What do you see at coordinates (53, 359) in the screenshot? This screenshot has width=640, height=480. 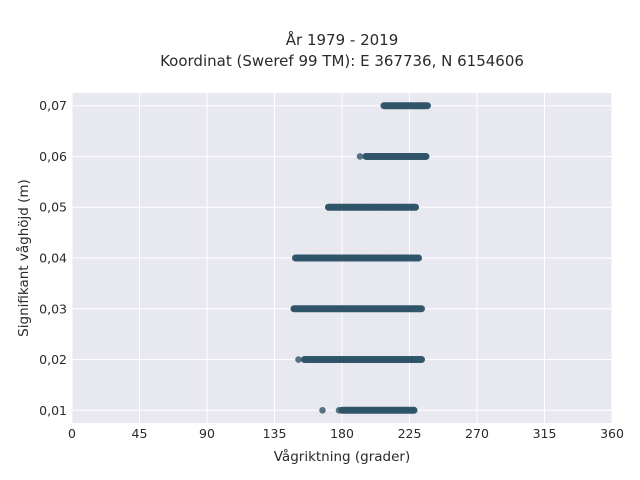 I see `y-tick-label-1: 0,02` at bounding box center [53, 359].